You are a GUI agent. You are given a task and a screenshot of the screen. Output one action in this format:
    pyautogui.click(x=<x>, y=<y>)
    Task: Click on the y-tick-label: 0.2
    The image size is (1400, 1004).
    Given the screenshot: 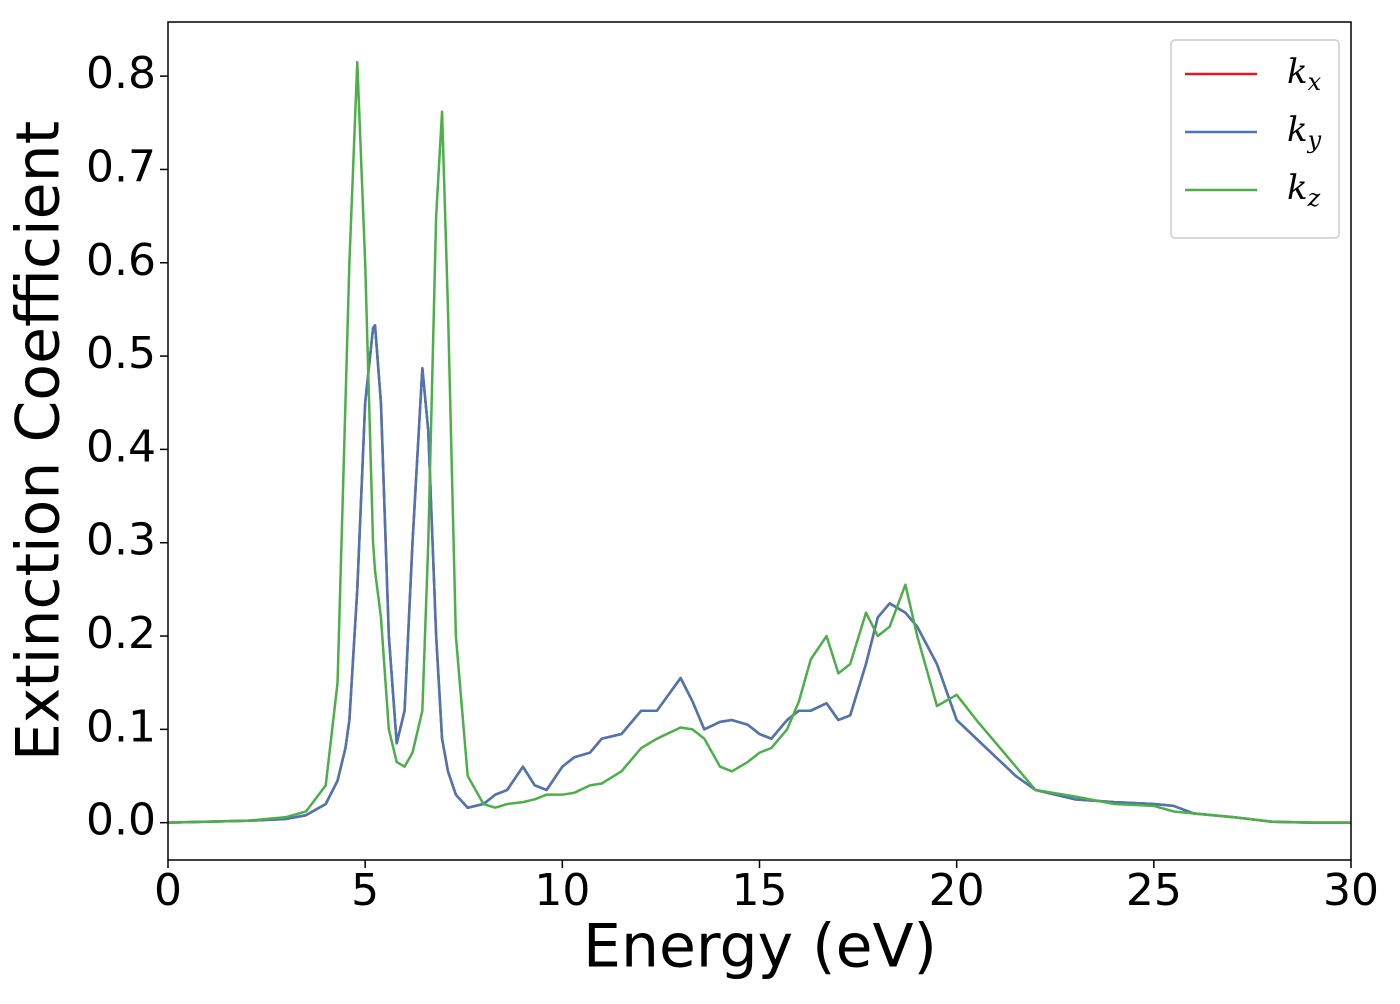 What is the action you would take?
    pyautogui.click(x=121, y=633)
    